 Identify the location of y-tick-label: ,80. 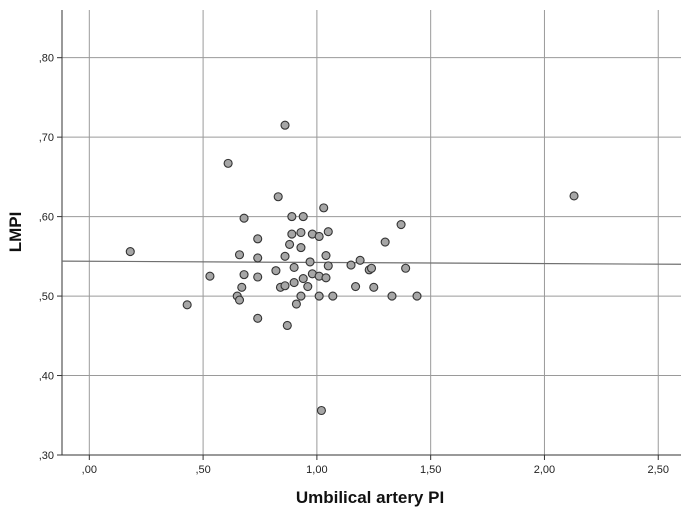
(46, 59).